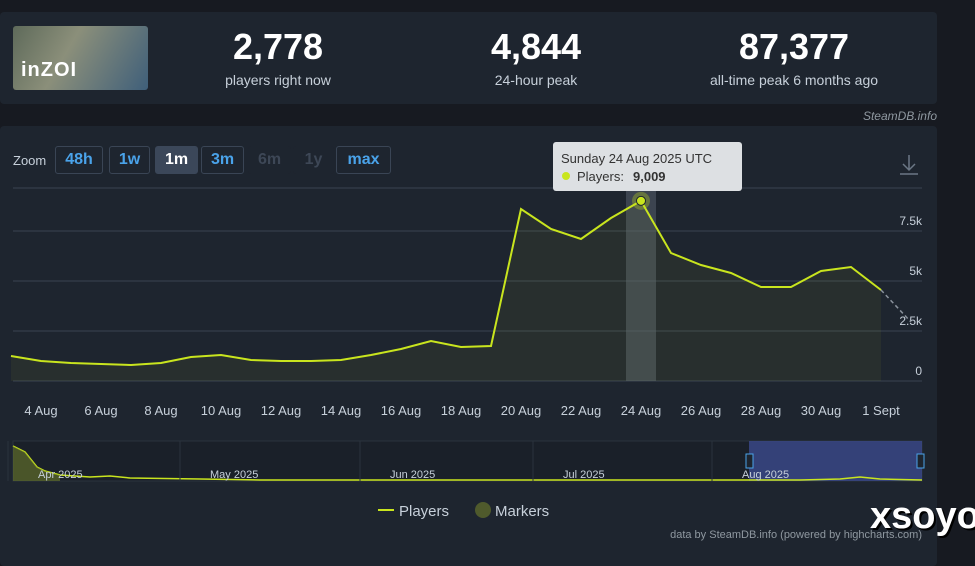 The height and width of the screenshot is (566, 975). Describe the element at coordinates (761, 410) in the screenshot. I see `x-tick-label: 28 Aug` at that location.